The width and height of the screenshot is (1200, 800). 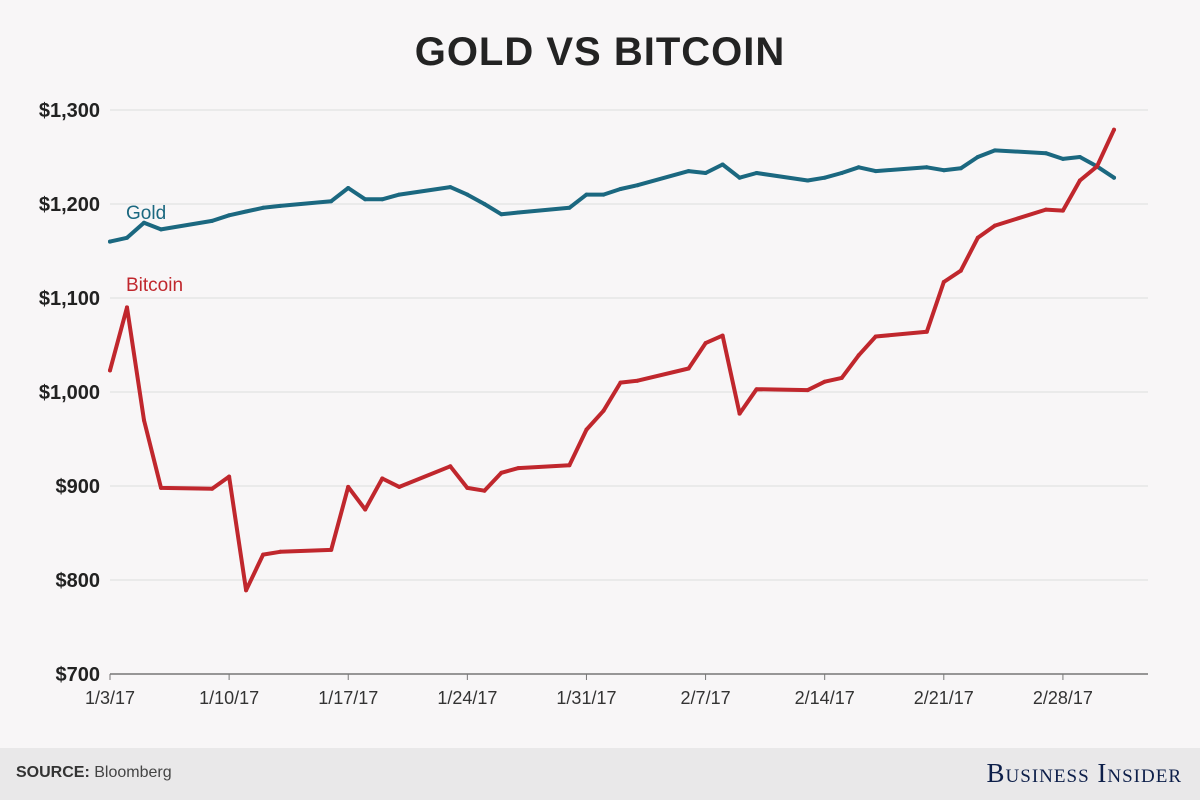 I want to click on x-tick-label: 2/21/17, so click(x=944, y=698).